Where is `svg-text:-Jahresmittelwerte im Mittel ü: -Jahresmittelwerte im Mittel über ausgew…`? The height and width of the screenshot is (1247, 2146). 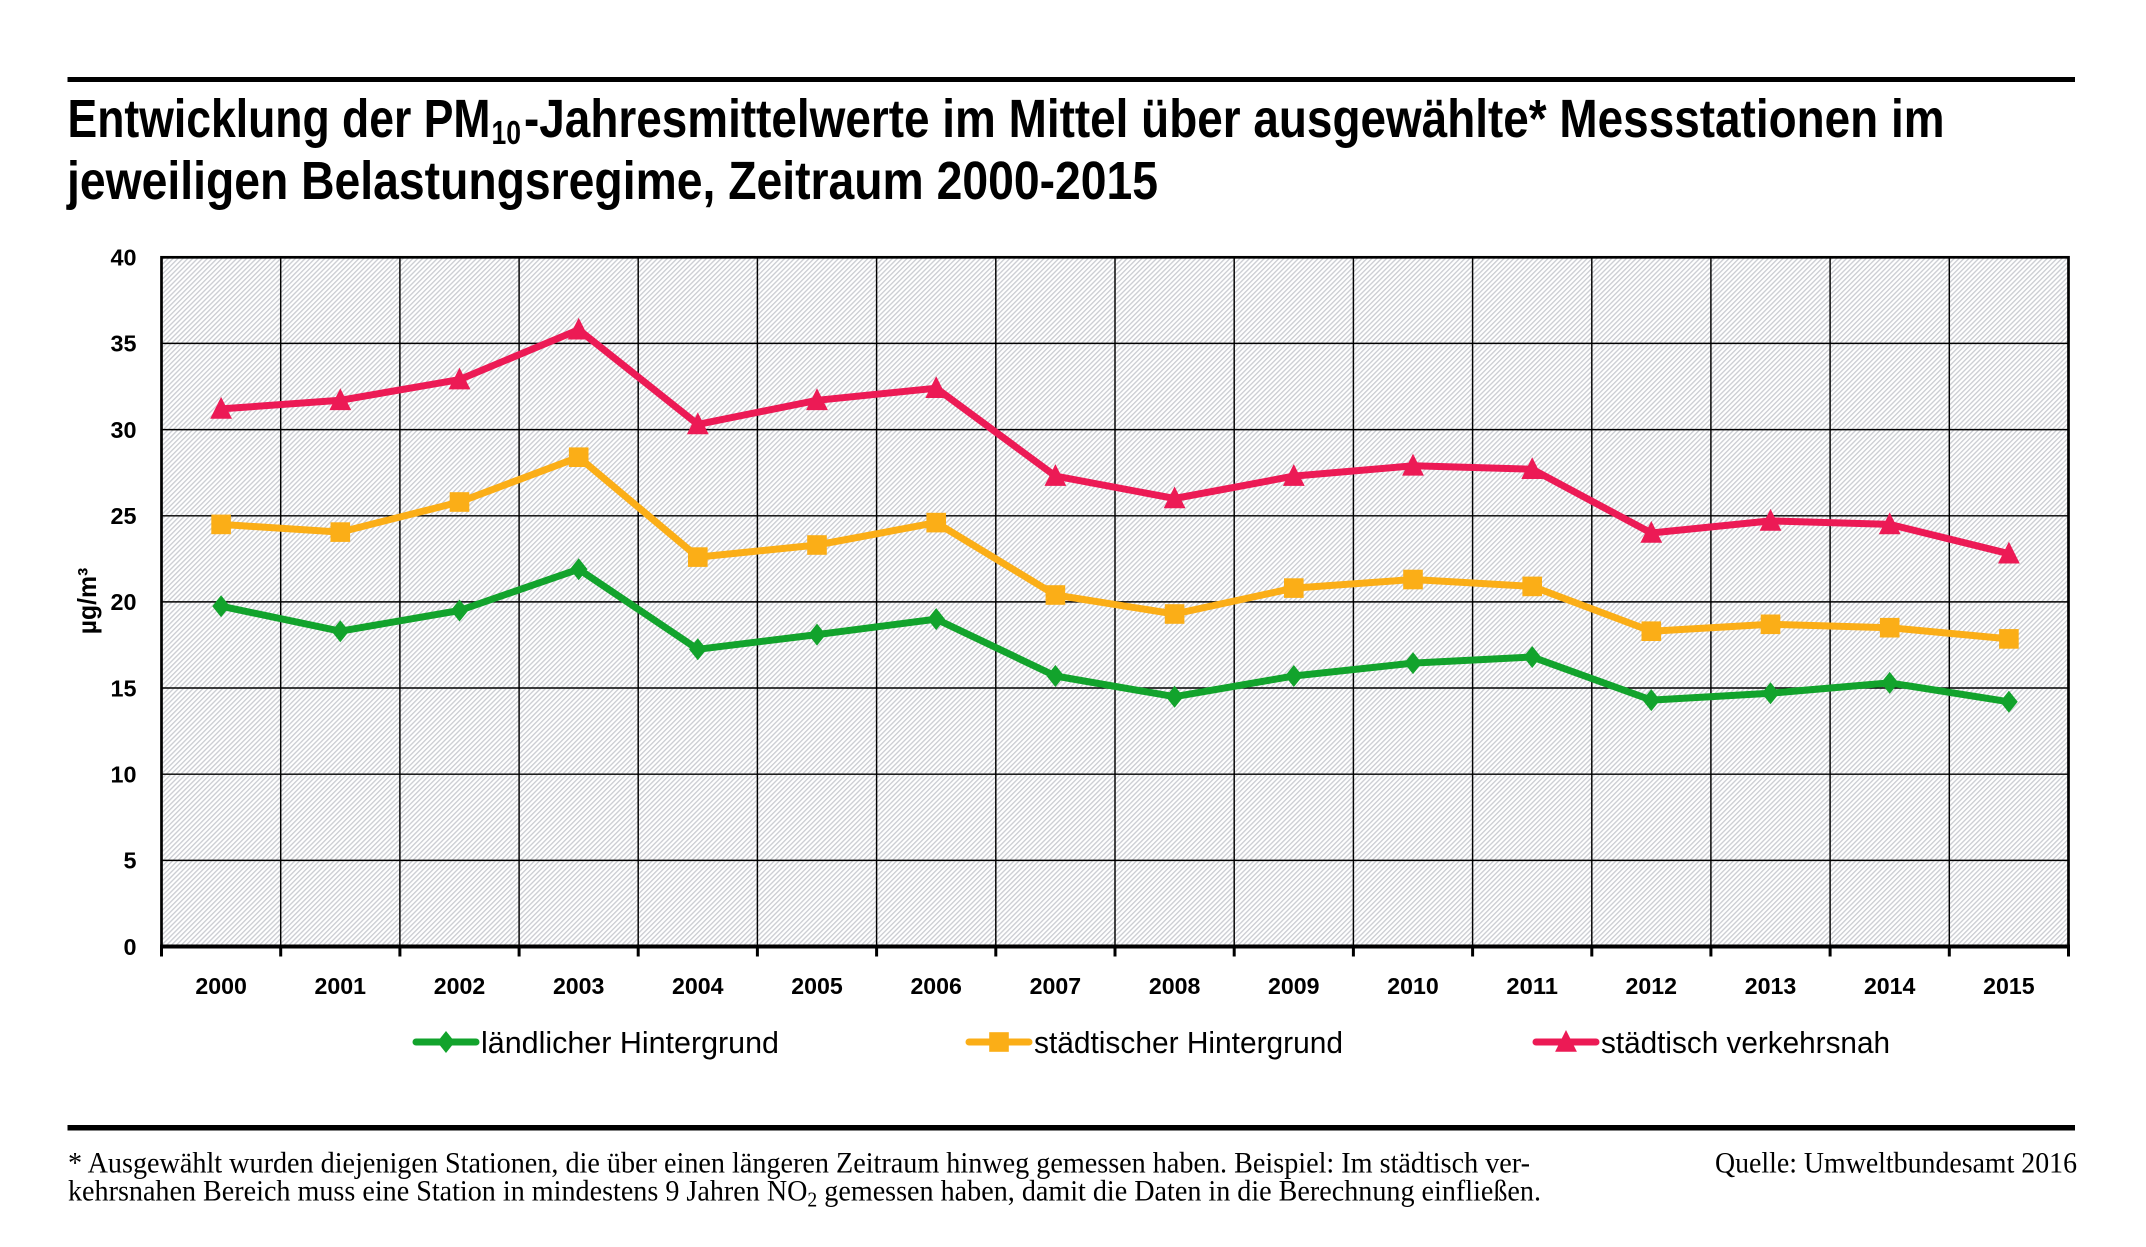
svg-text:-Jahresmittelwerte im Mittel ü: -Jahresmittelwerte im Mittel über ausgew… is located at coordinates (1234, 119).